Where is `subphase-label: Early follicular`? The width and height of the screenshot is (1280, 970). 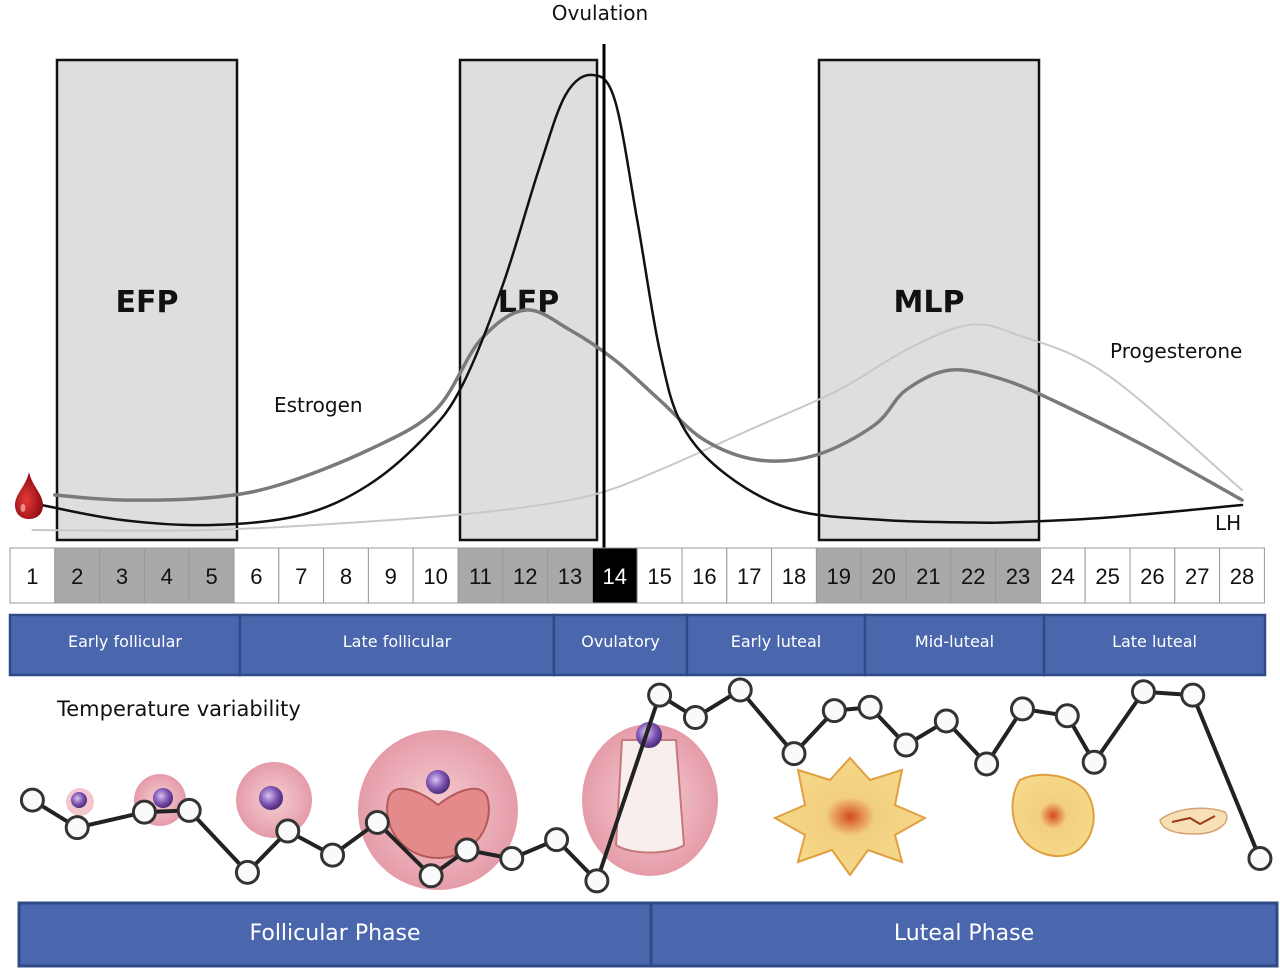 subphase-label: Early follicular is located at coordinates (125, 641).